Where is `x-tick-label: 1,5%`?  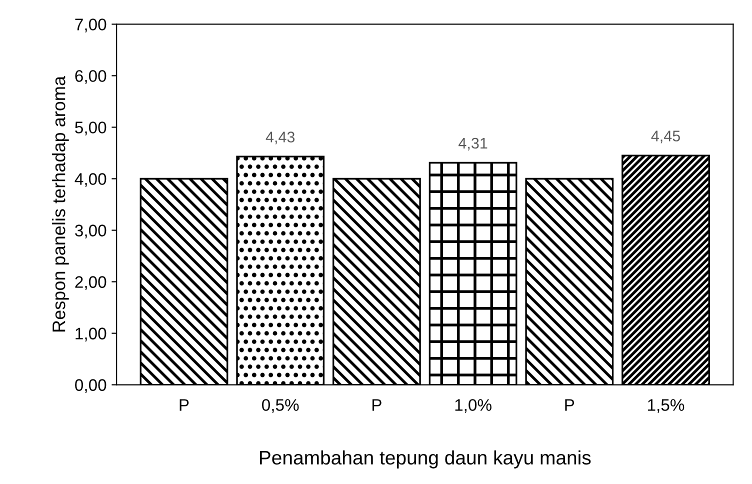
x-tick-label: 1,5% is located at coordinates (666, 406).